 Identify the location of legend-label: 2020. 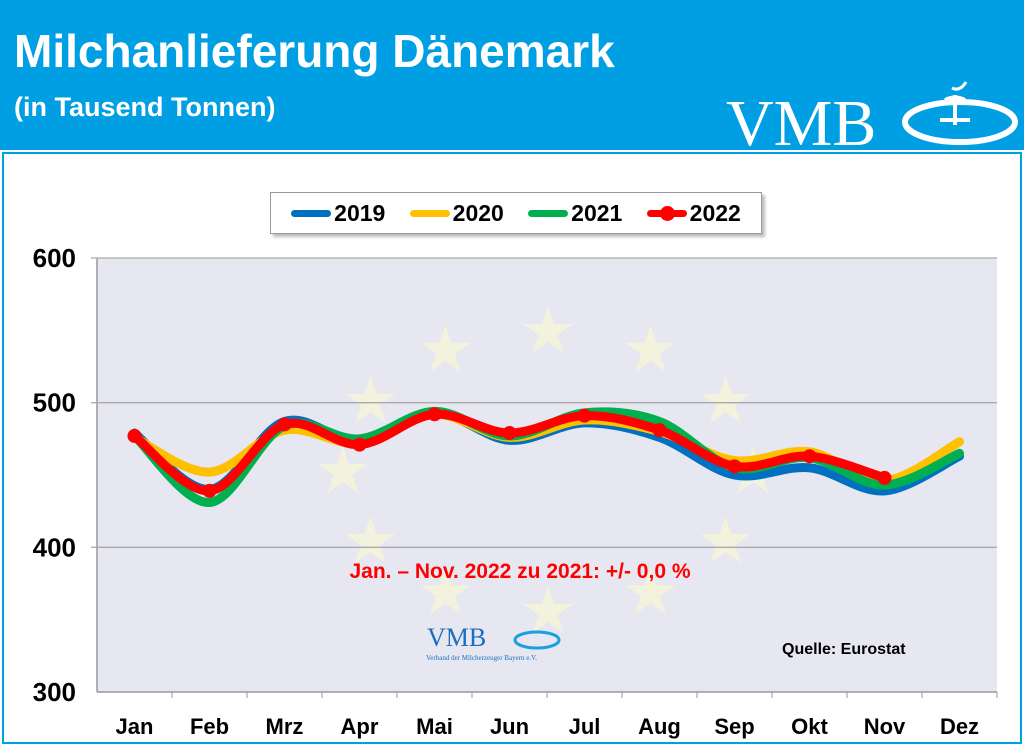
(478, 212).